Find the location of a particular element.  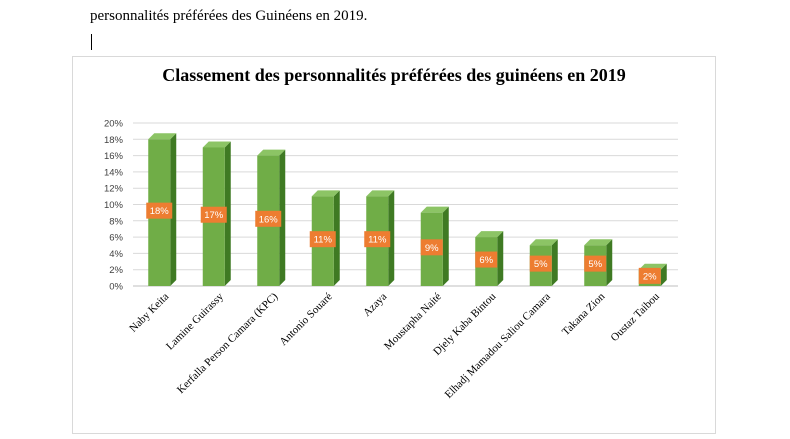

y-axis-ticks: 0% 2% 4% 6% 8% 10% 12% 14% 16% 18% 20% is located at coordinates (114, 206).